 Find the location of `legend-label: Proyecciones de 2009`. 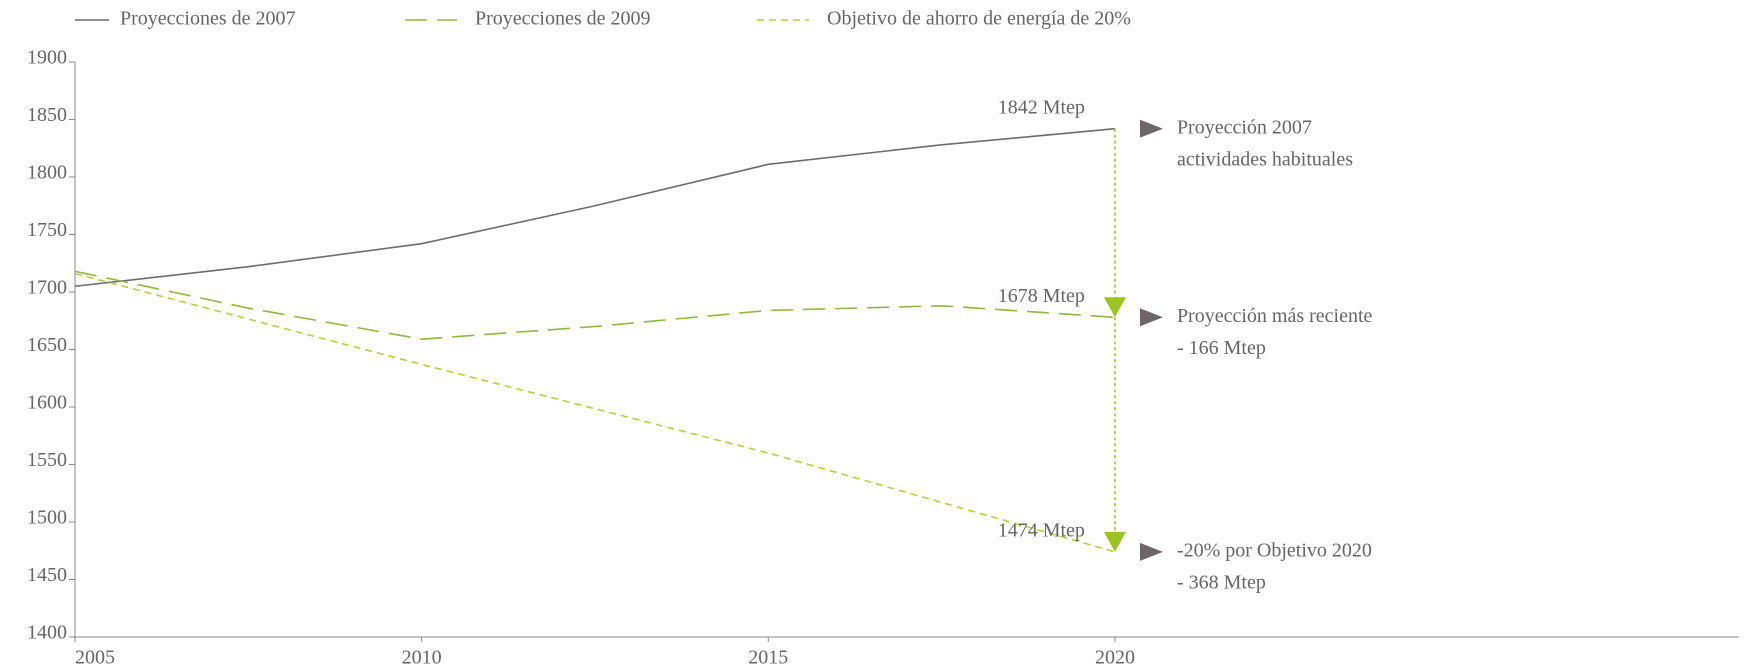

legend-label: Proyecciones de 2009 is located at coordinates (563, 19).